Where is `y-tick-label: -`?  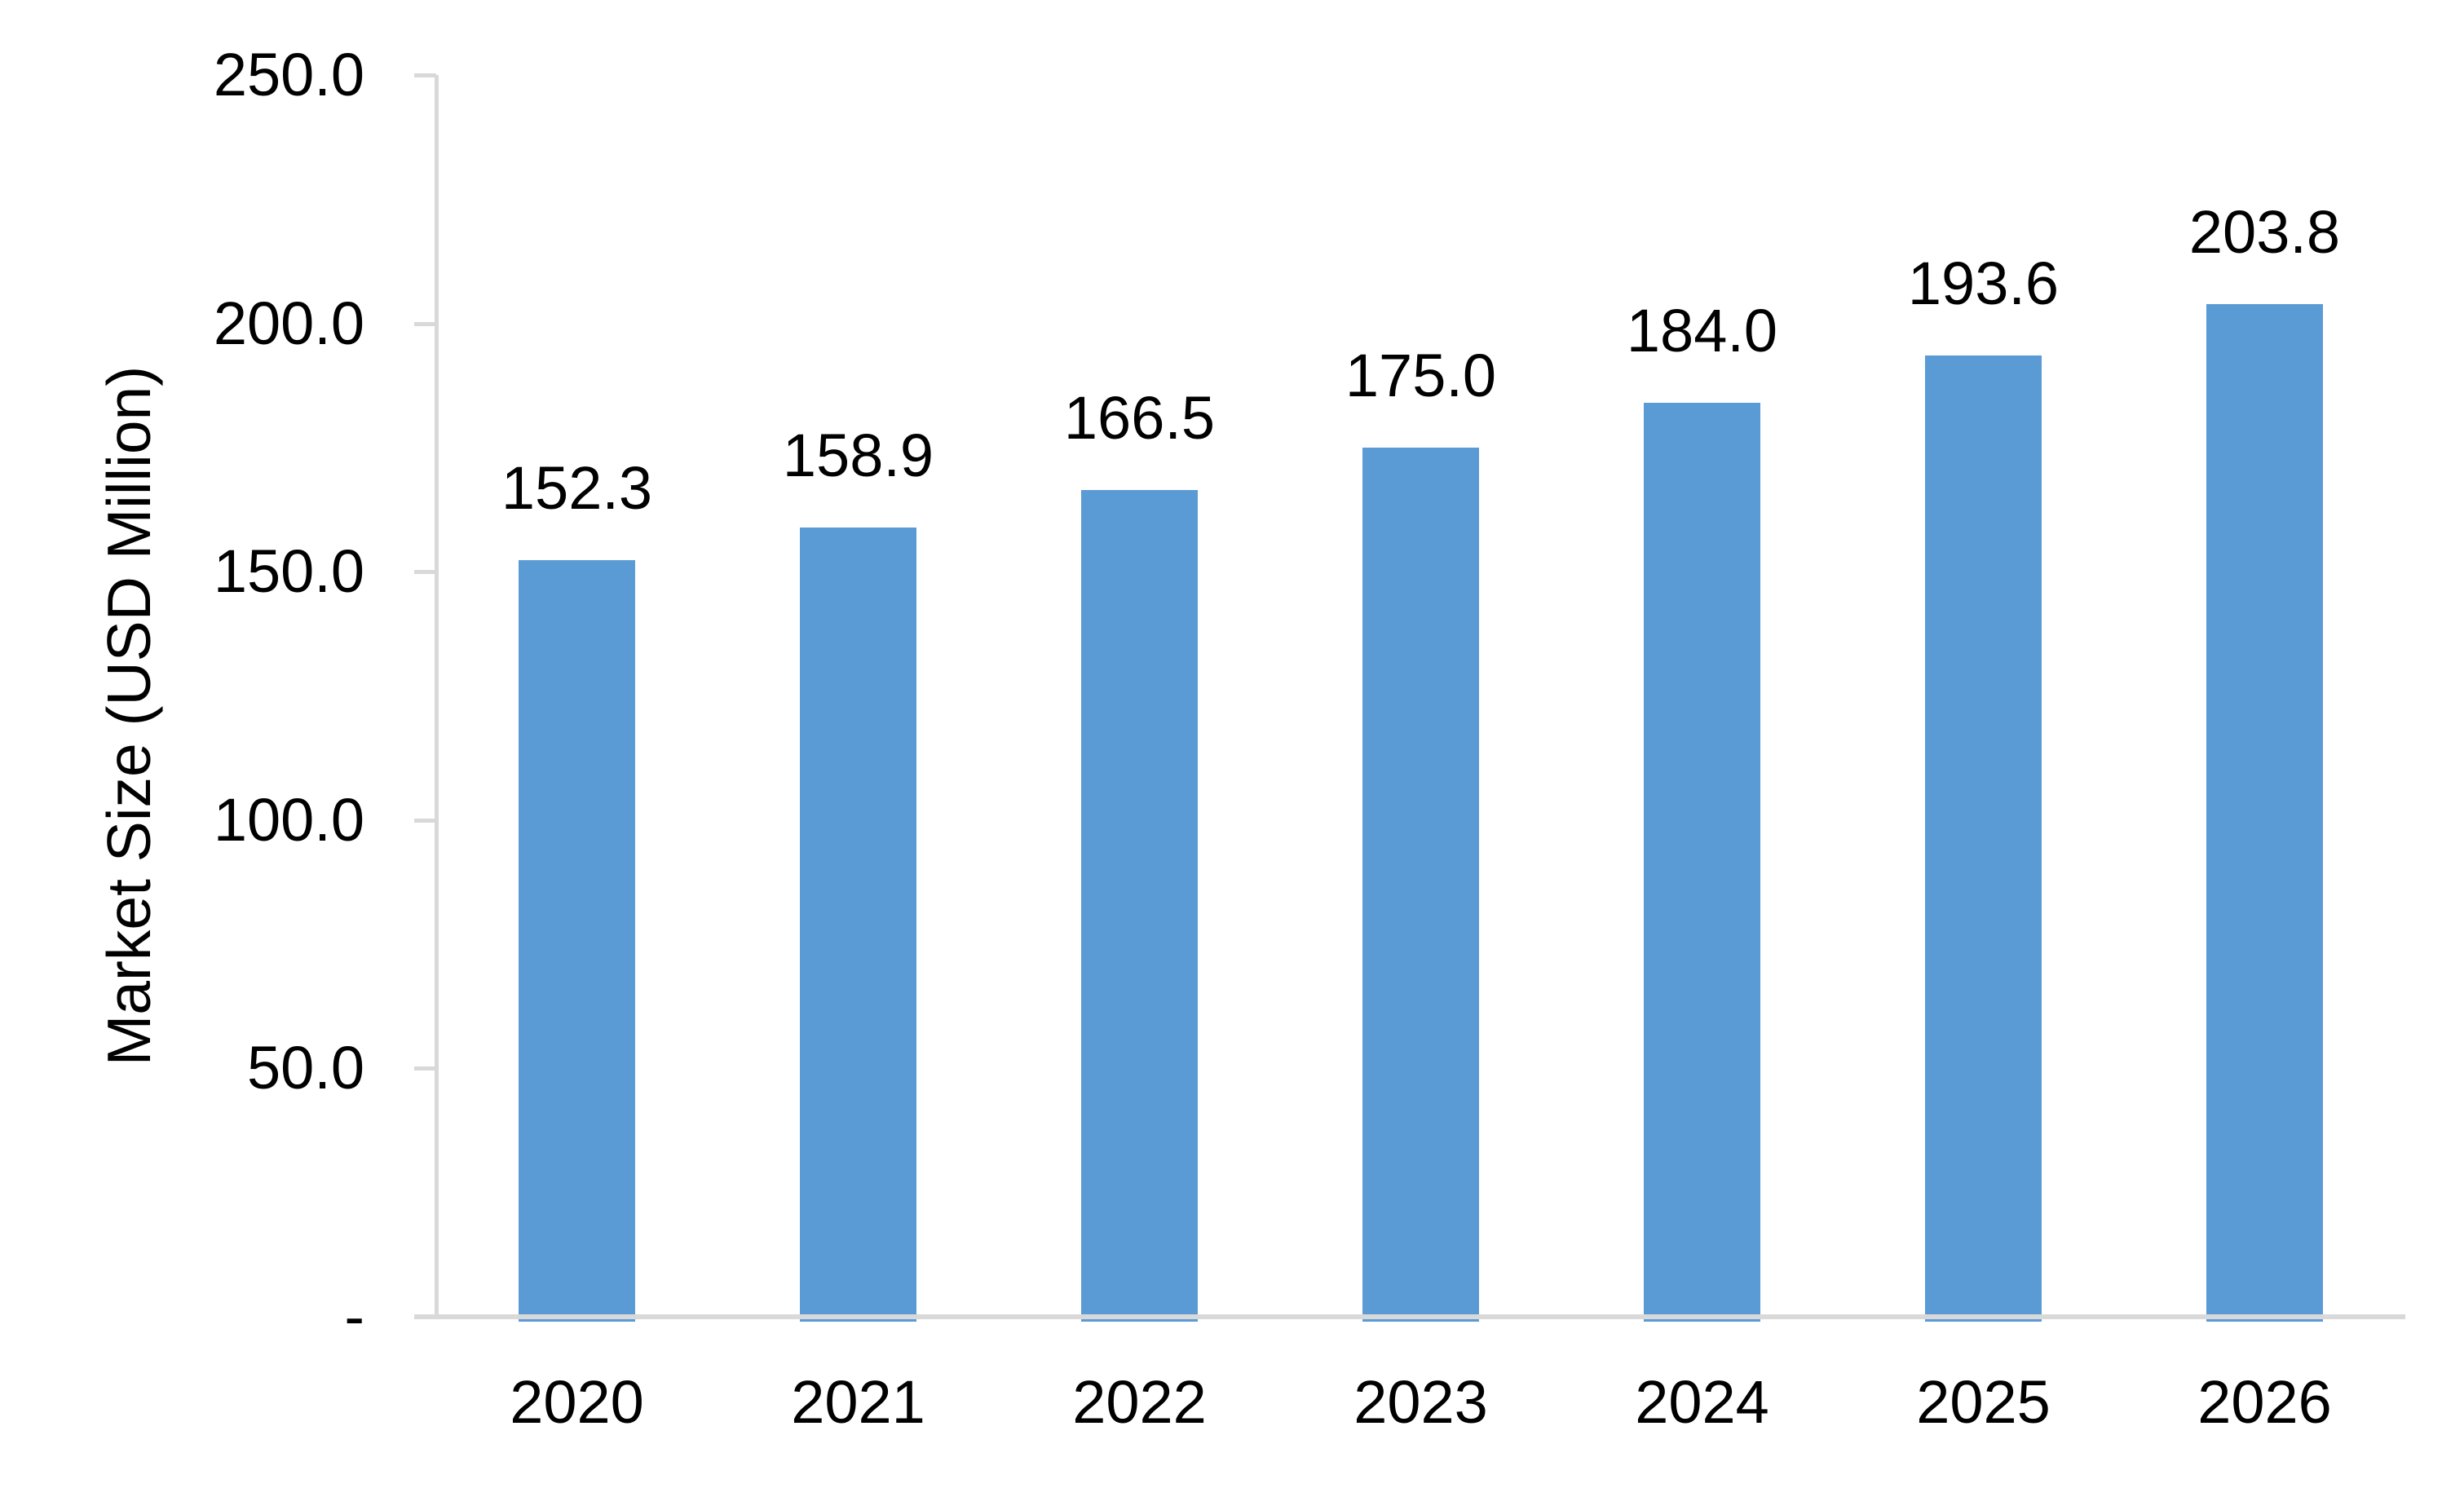 y-tick-label: - is located at coordinates (354, 1316).